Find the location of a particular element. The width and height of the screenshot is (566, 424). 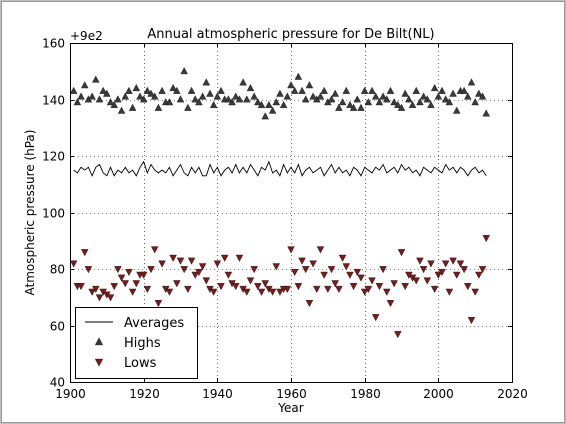

x-tick-label: 1960 is located at coordinates (291, 394).